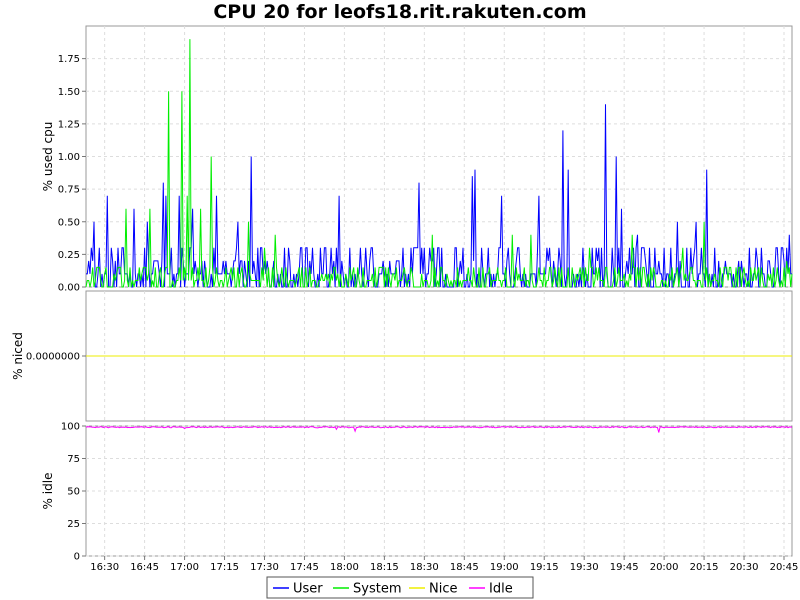  Describe the element at coordinates (69, 124) in the screenshot. I see `y-tick-label: 1.25` at that location.